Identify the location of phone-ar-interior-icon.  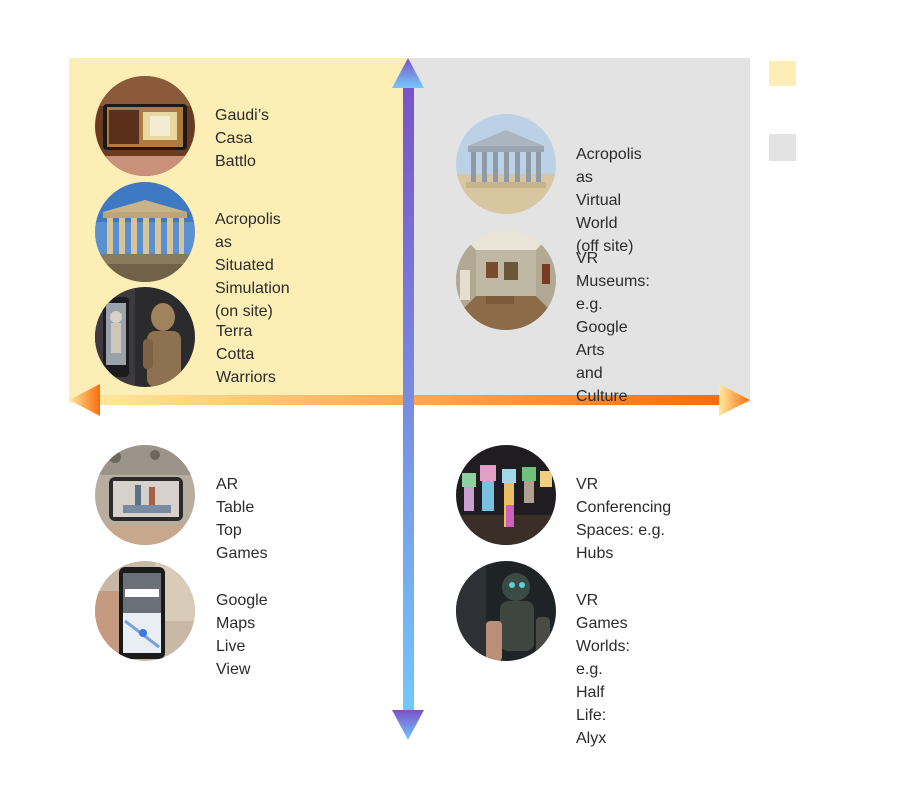
(145, 126).